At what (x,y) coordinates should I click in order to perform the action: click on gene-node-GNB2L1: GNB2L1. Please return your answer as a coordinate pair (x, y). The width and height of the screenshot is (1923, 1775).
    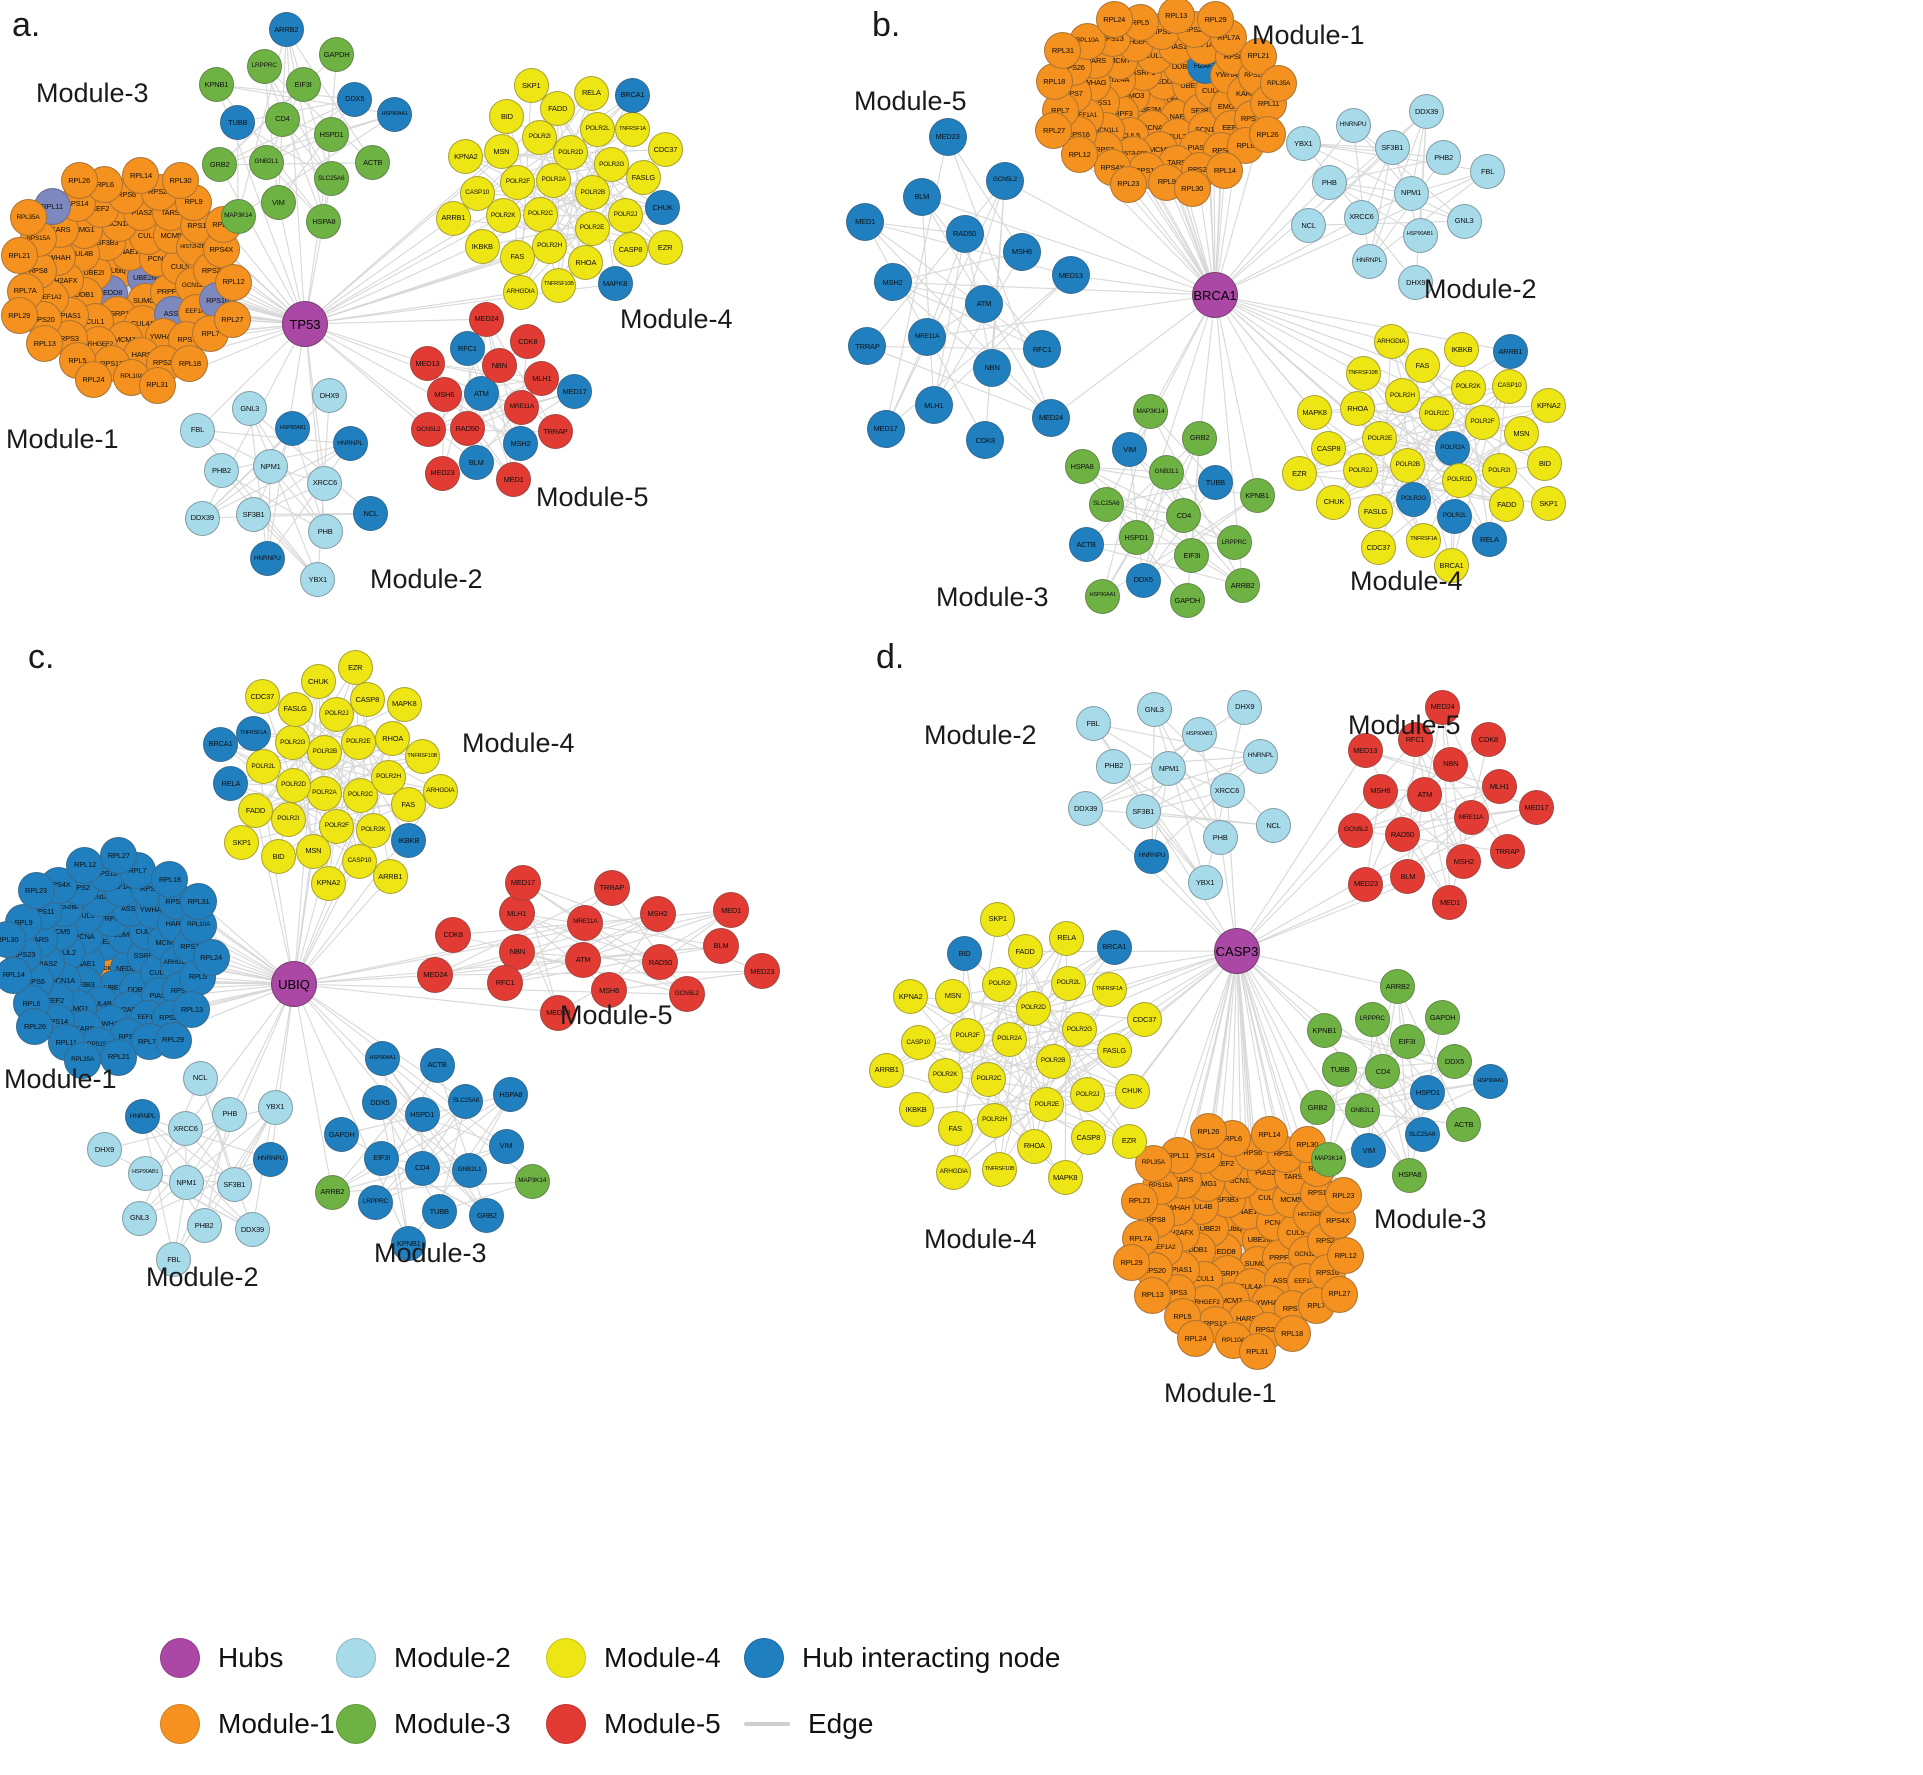
    Looking at the image, I should click on (1362, 1111).